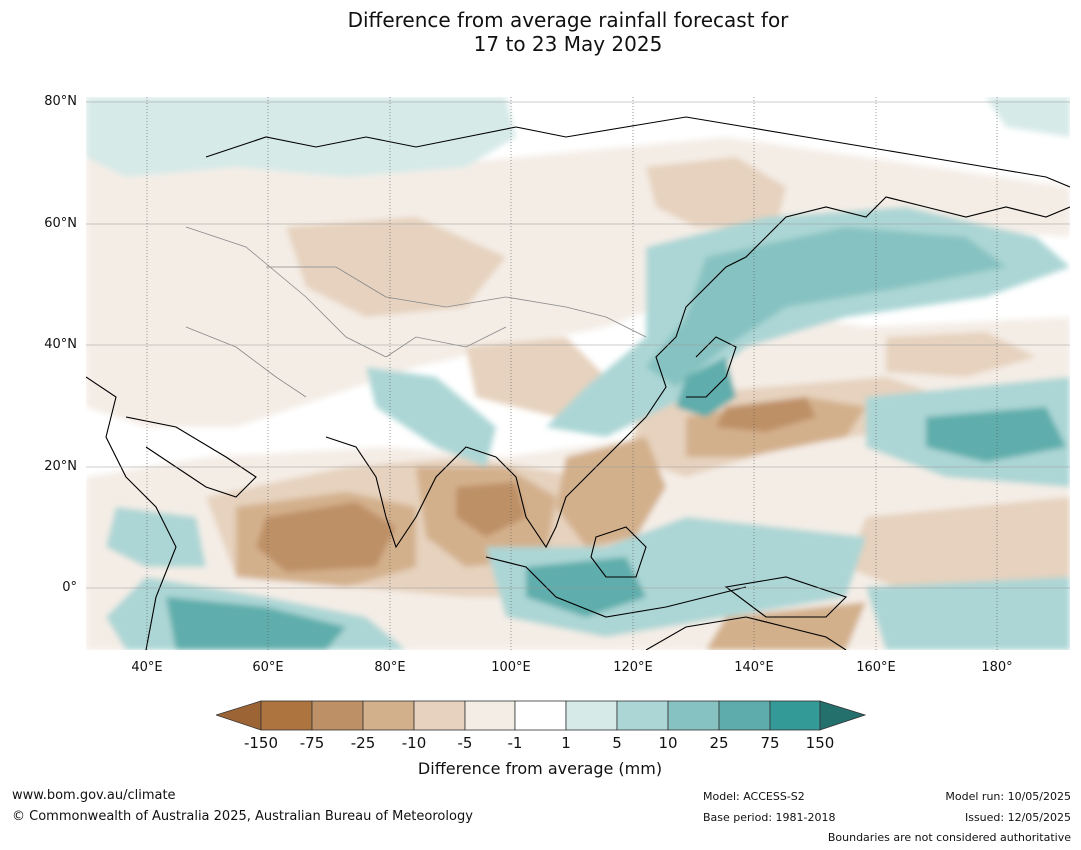 This screenshot has width=1081, height=850. I want to click on lat-label-40n: 40°N, so click(60, 344).